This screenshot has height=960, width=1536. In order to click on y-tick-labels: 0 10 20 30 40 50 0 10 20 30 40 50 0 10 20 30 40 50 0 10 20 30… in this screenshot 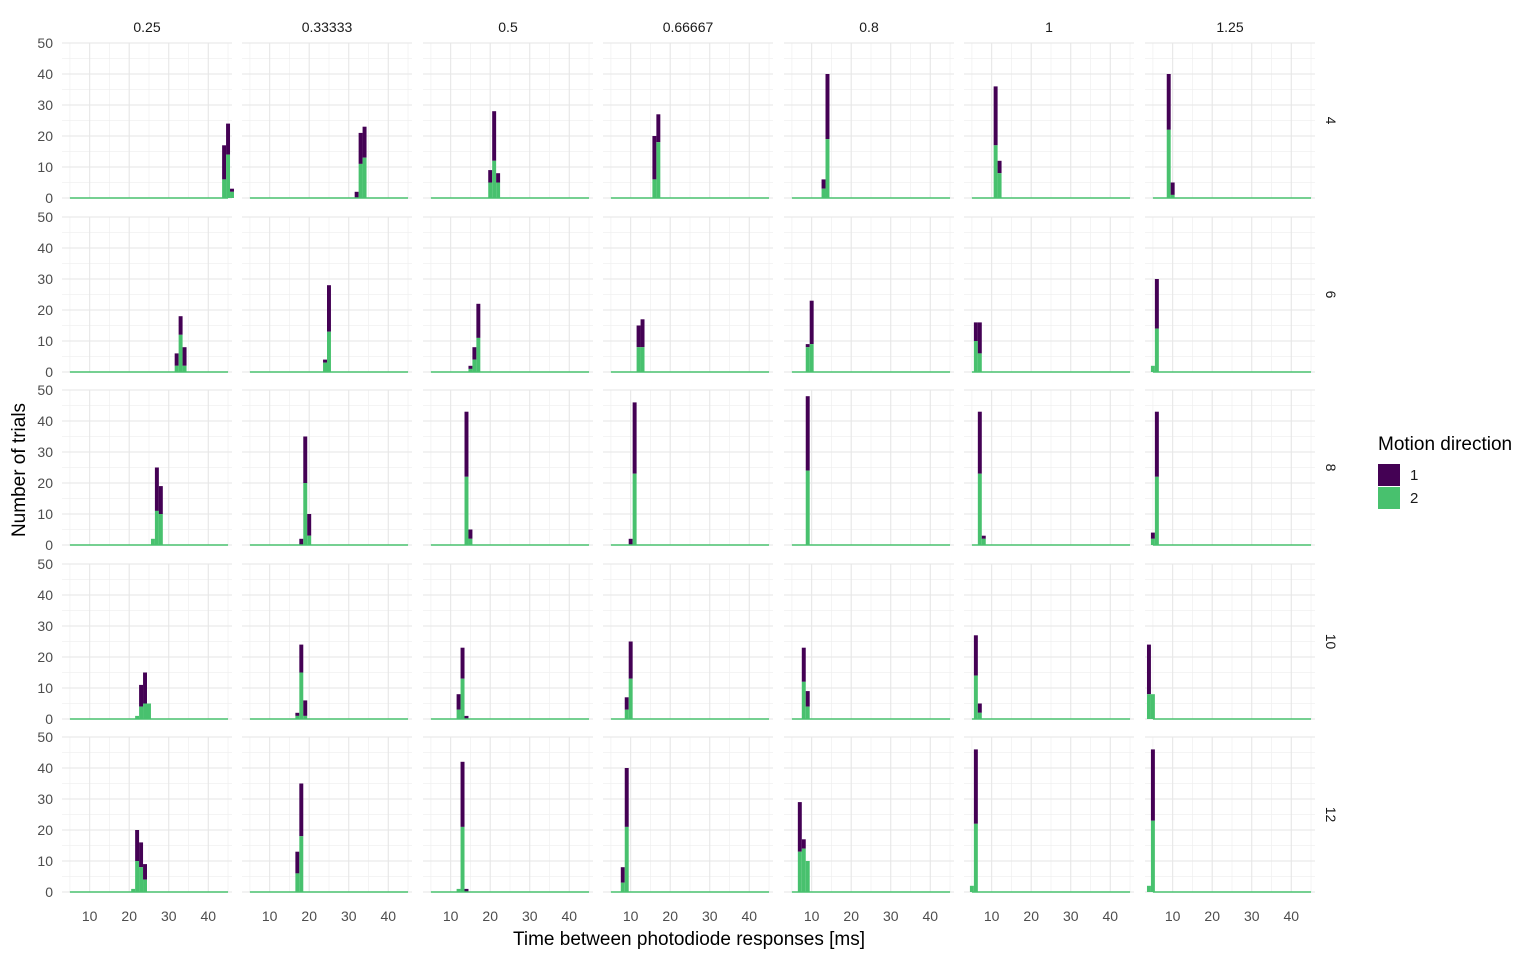, I will do `click(45, 467)`.